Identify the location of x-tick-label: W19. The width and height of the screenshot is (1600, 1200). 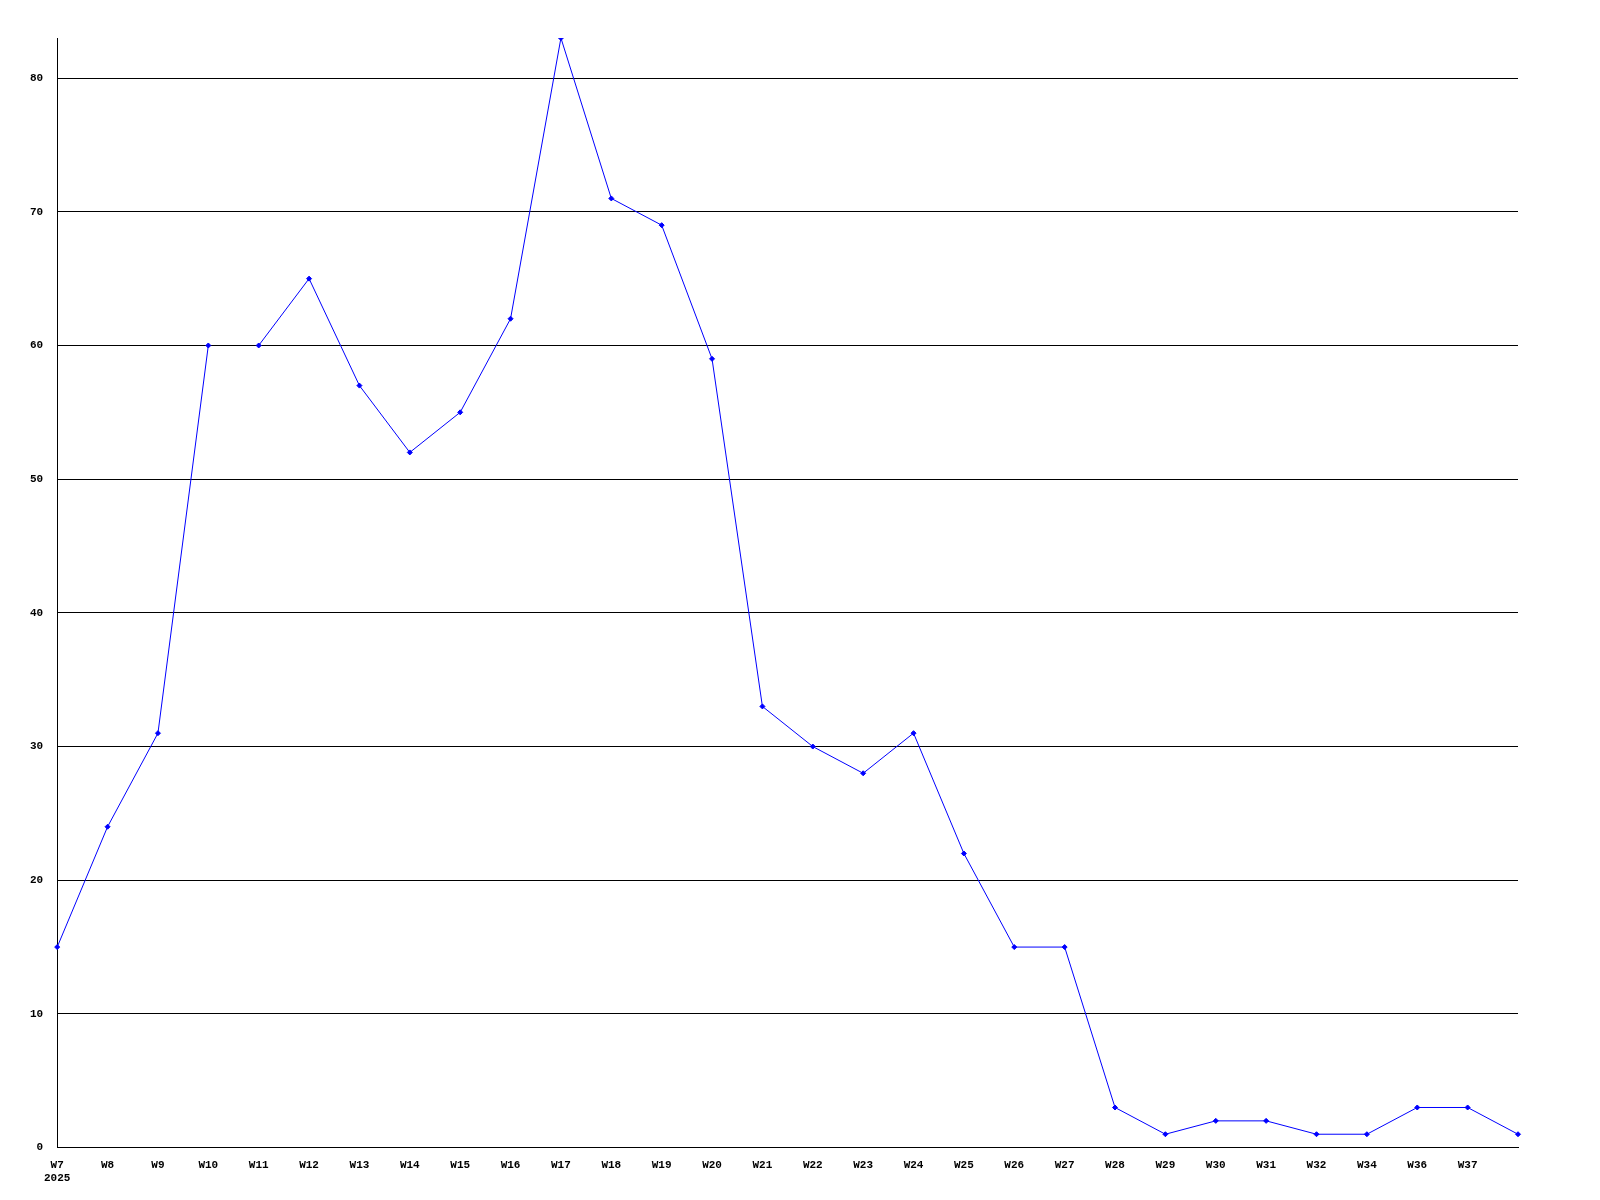
(661, 1164).